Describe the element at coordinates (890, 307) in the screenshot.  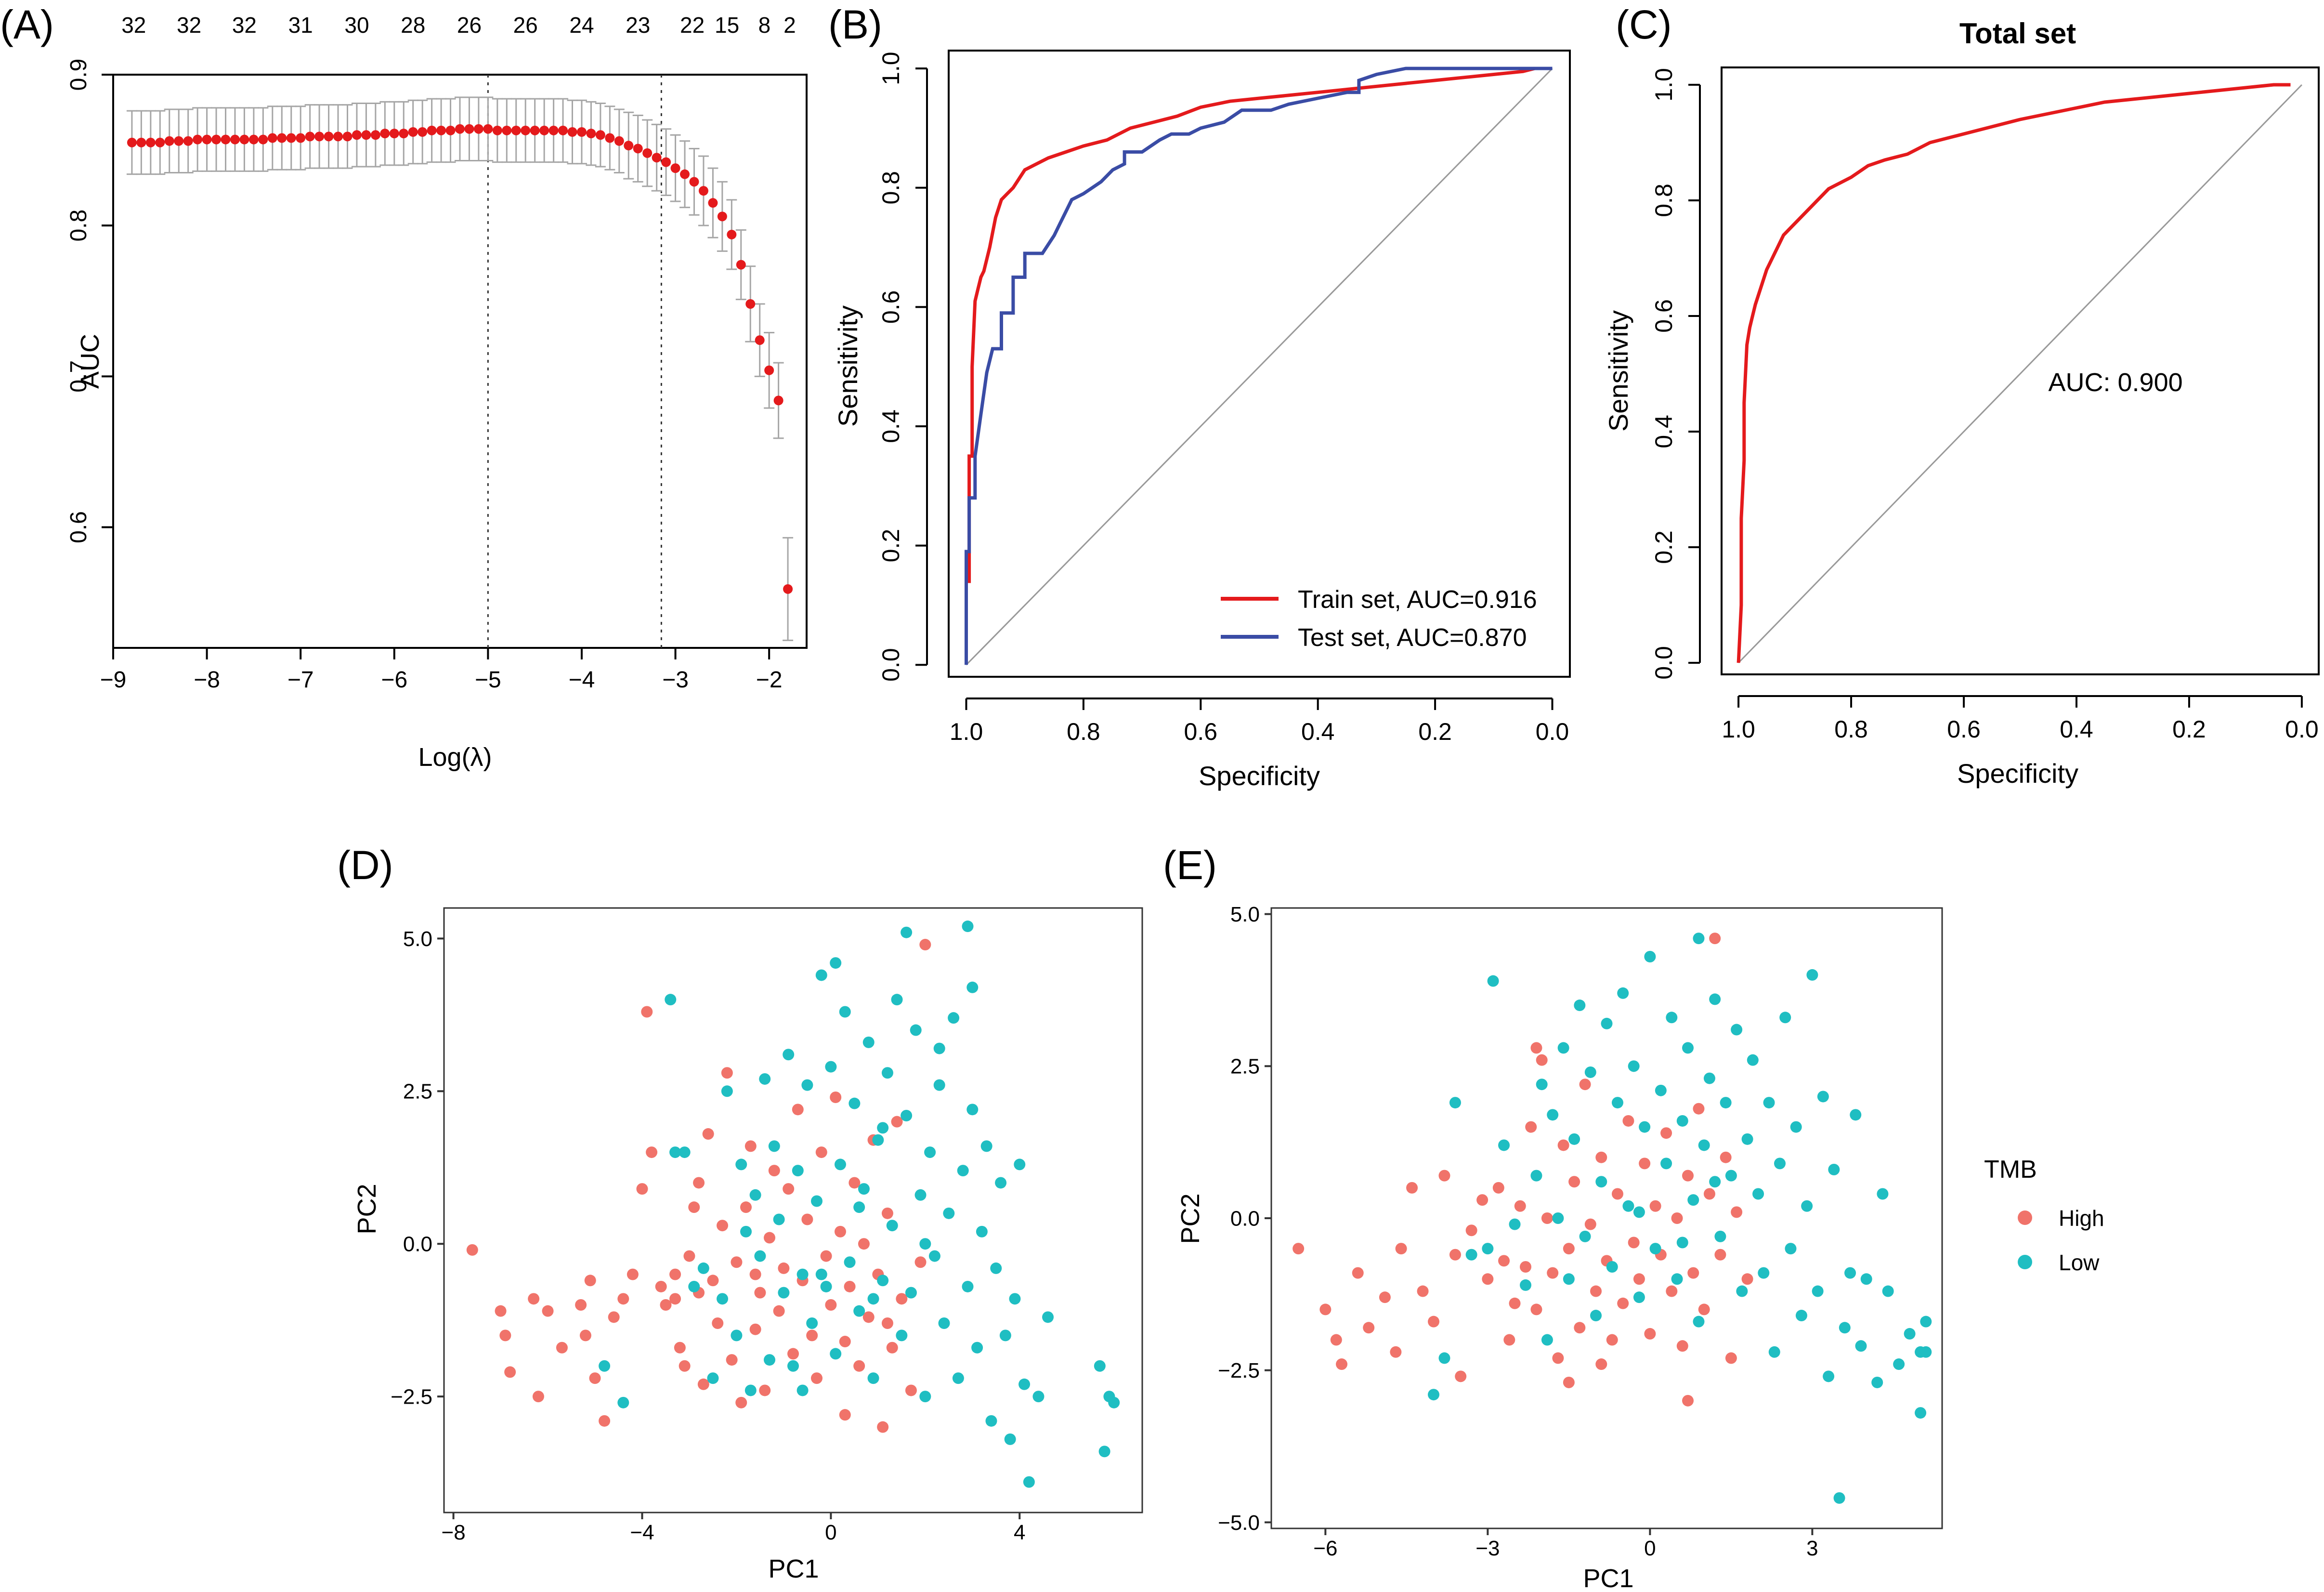
I see `y-tick-label: 0.6` at that location.